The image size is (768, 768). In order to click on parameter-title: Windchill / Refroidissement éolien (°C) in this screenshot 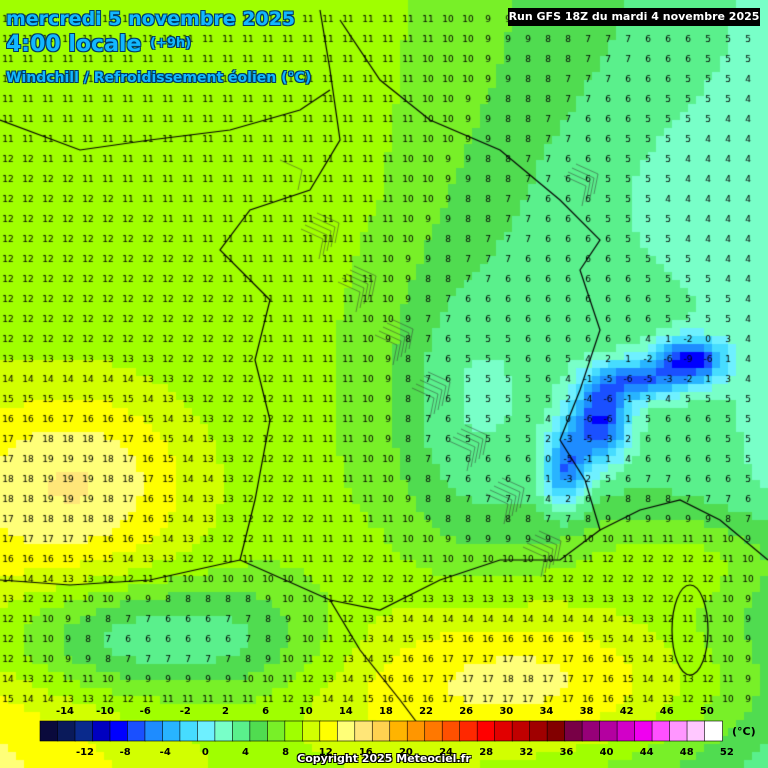, I will do `click(159, 78)`.